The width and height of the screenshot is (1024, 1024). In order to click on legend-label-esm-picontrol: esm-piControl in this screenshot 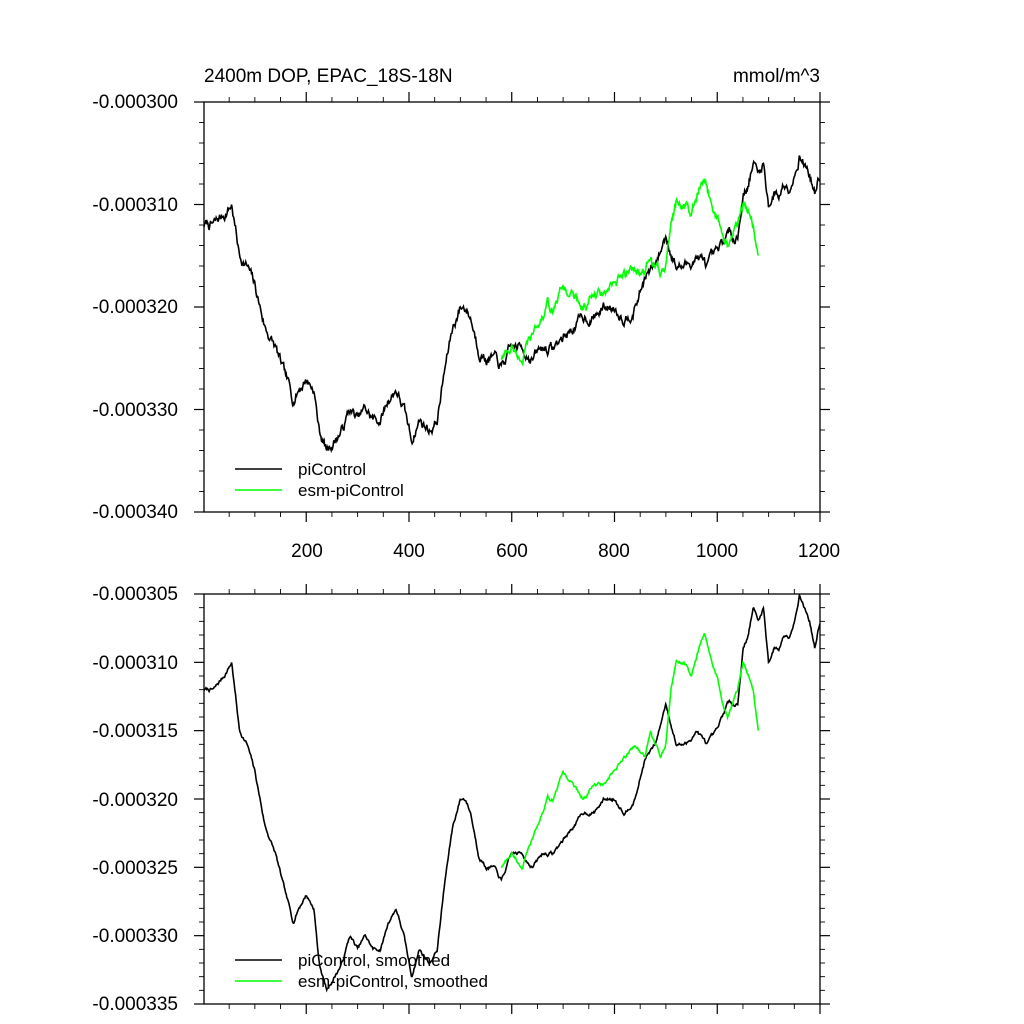, I will do `click(351, 490)`.